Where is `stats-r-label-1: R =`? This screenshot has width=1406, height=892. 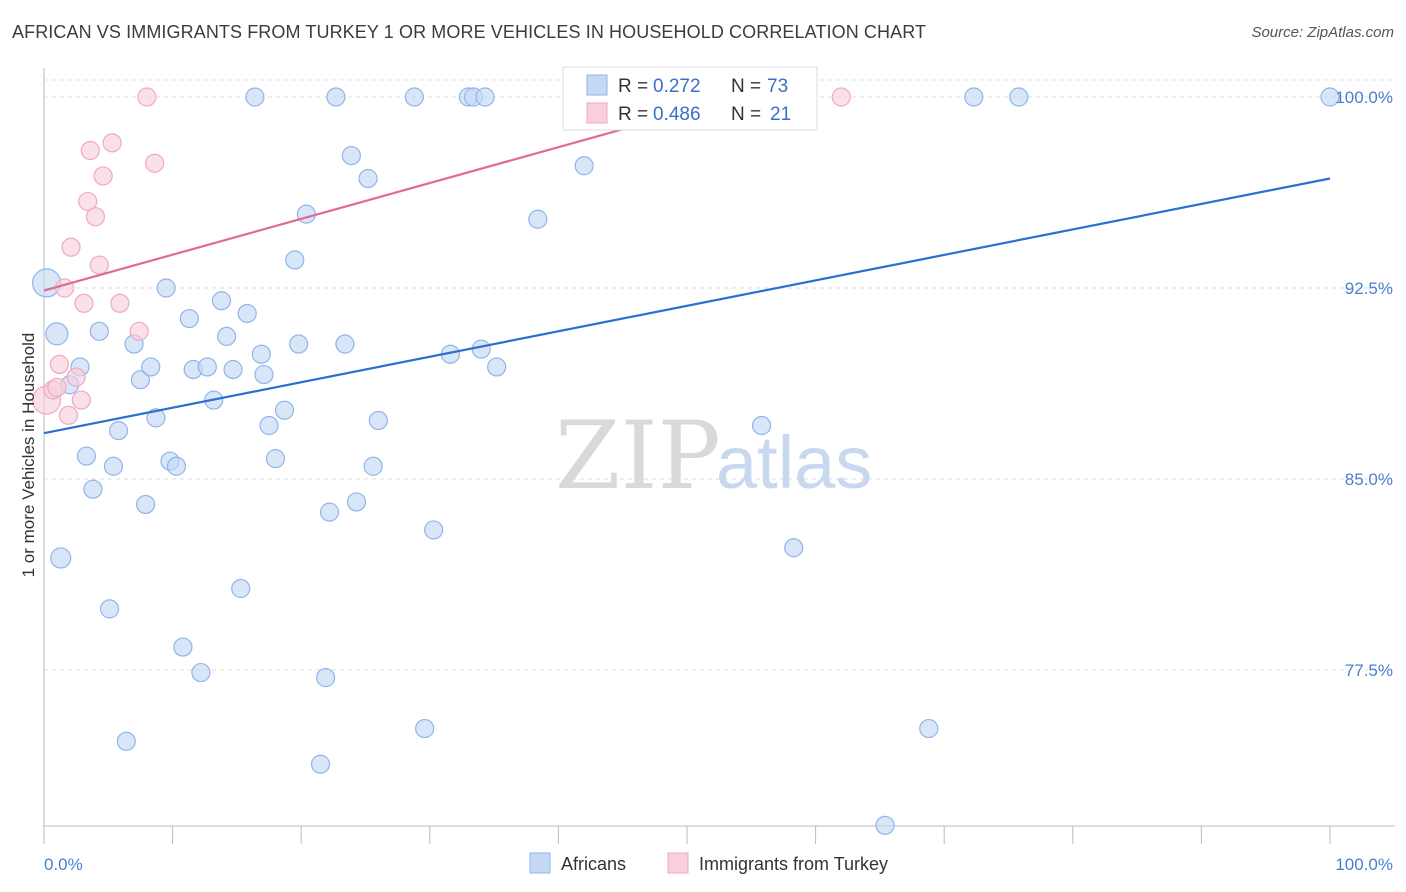 stats-r-label-1: R = is located at coordinates (633, 86).